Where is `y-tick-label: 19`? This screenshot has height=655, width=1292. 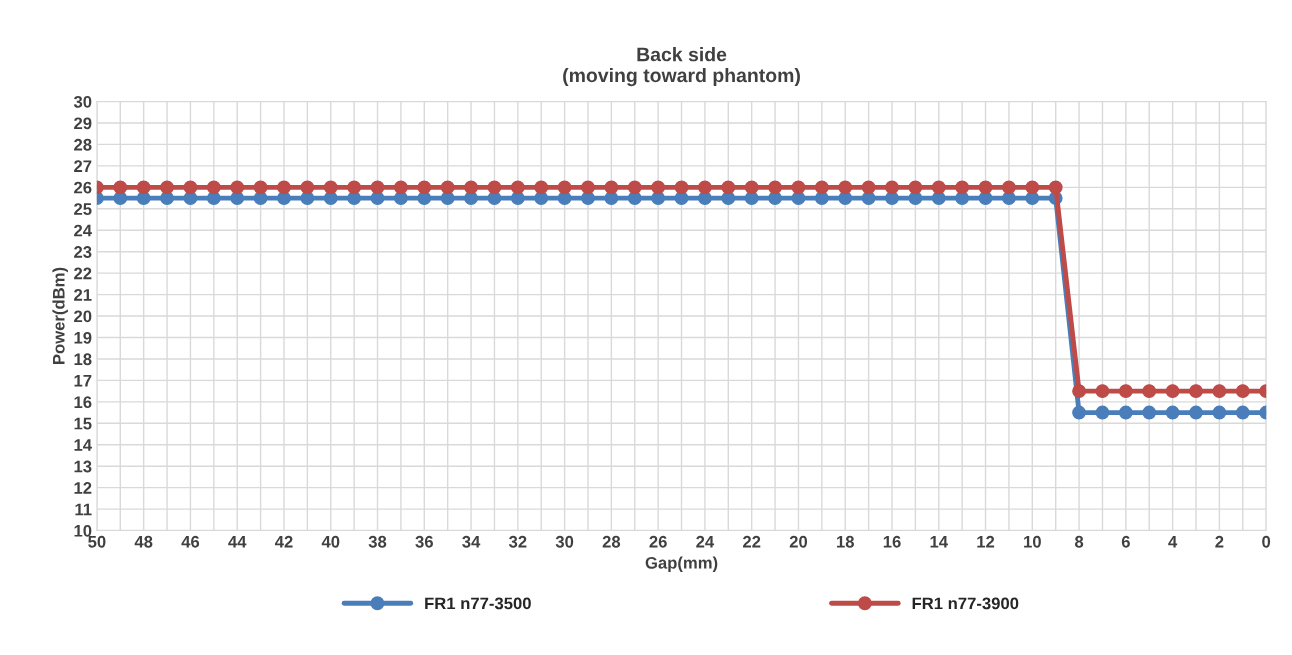 y-tick-label: 19 is located at coordinates (83, 337).